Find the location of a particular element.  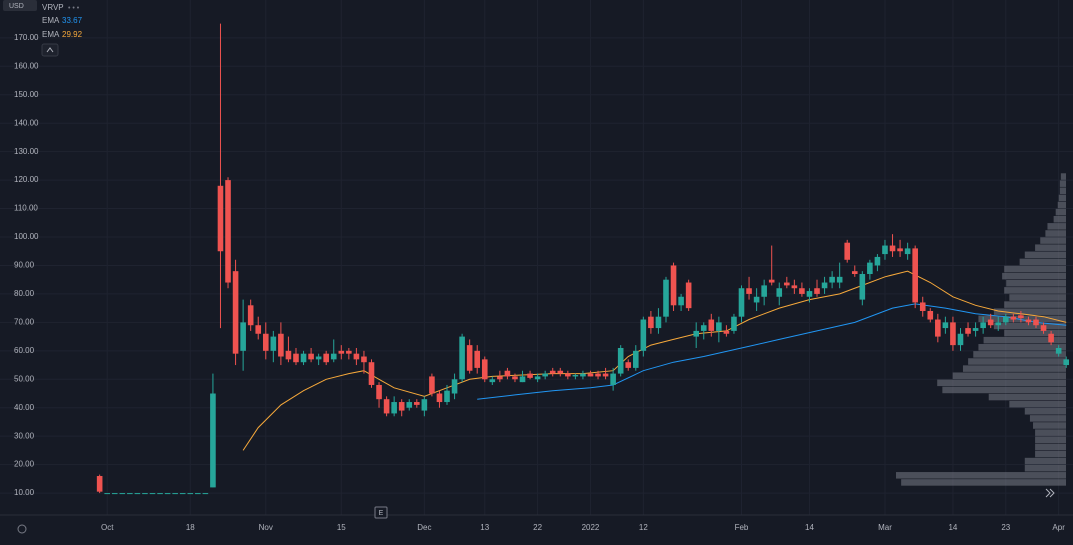

earnings-marker-box is located at coordinates (381, 512).